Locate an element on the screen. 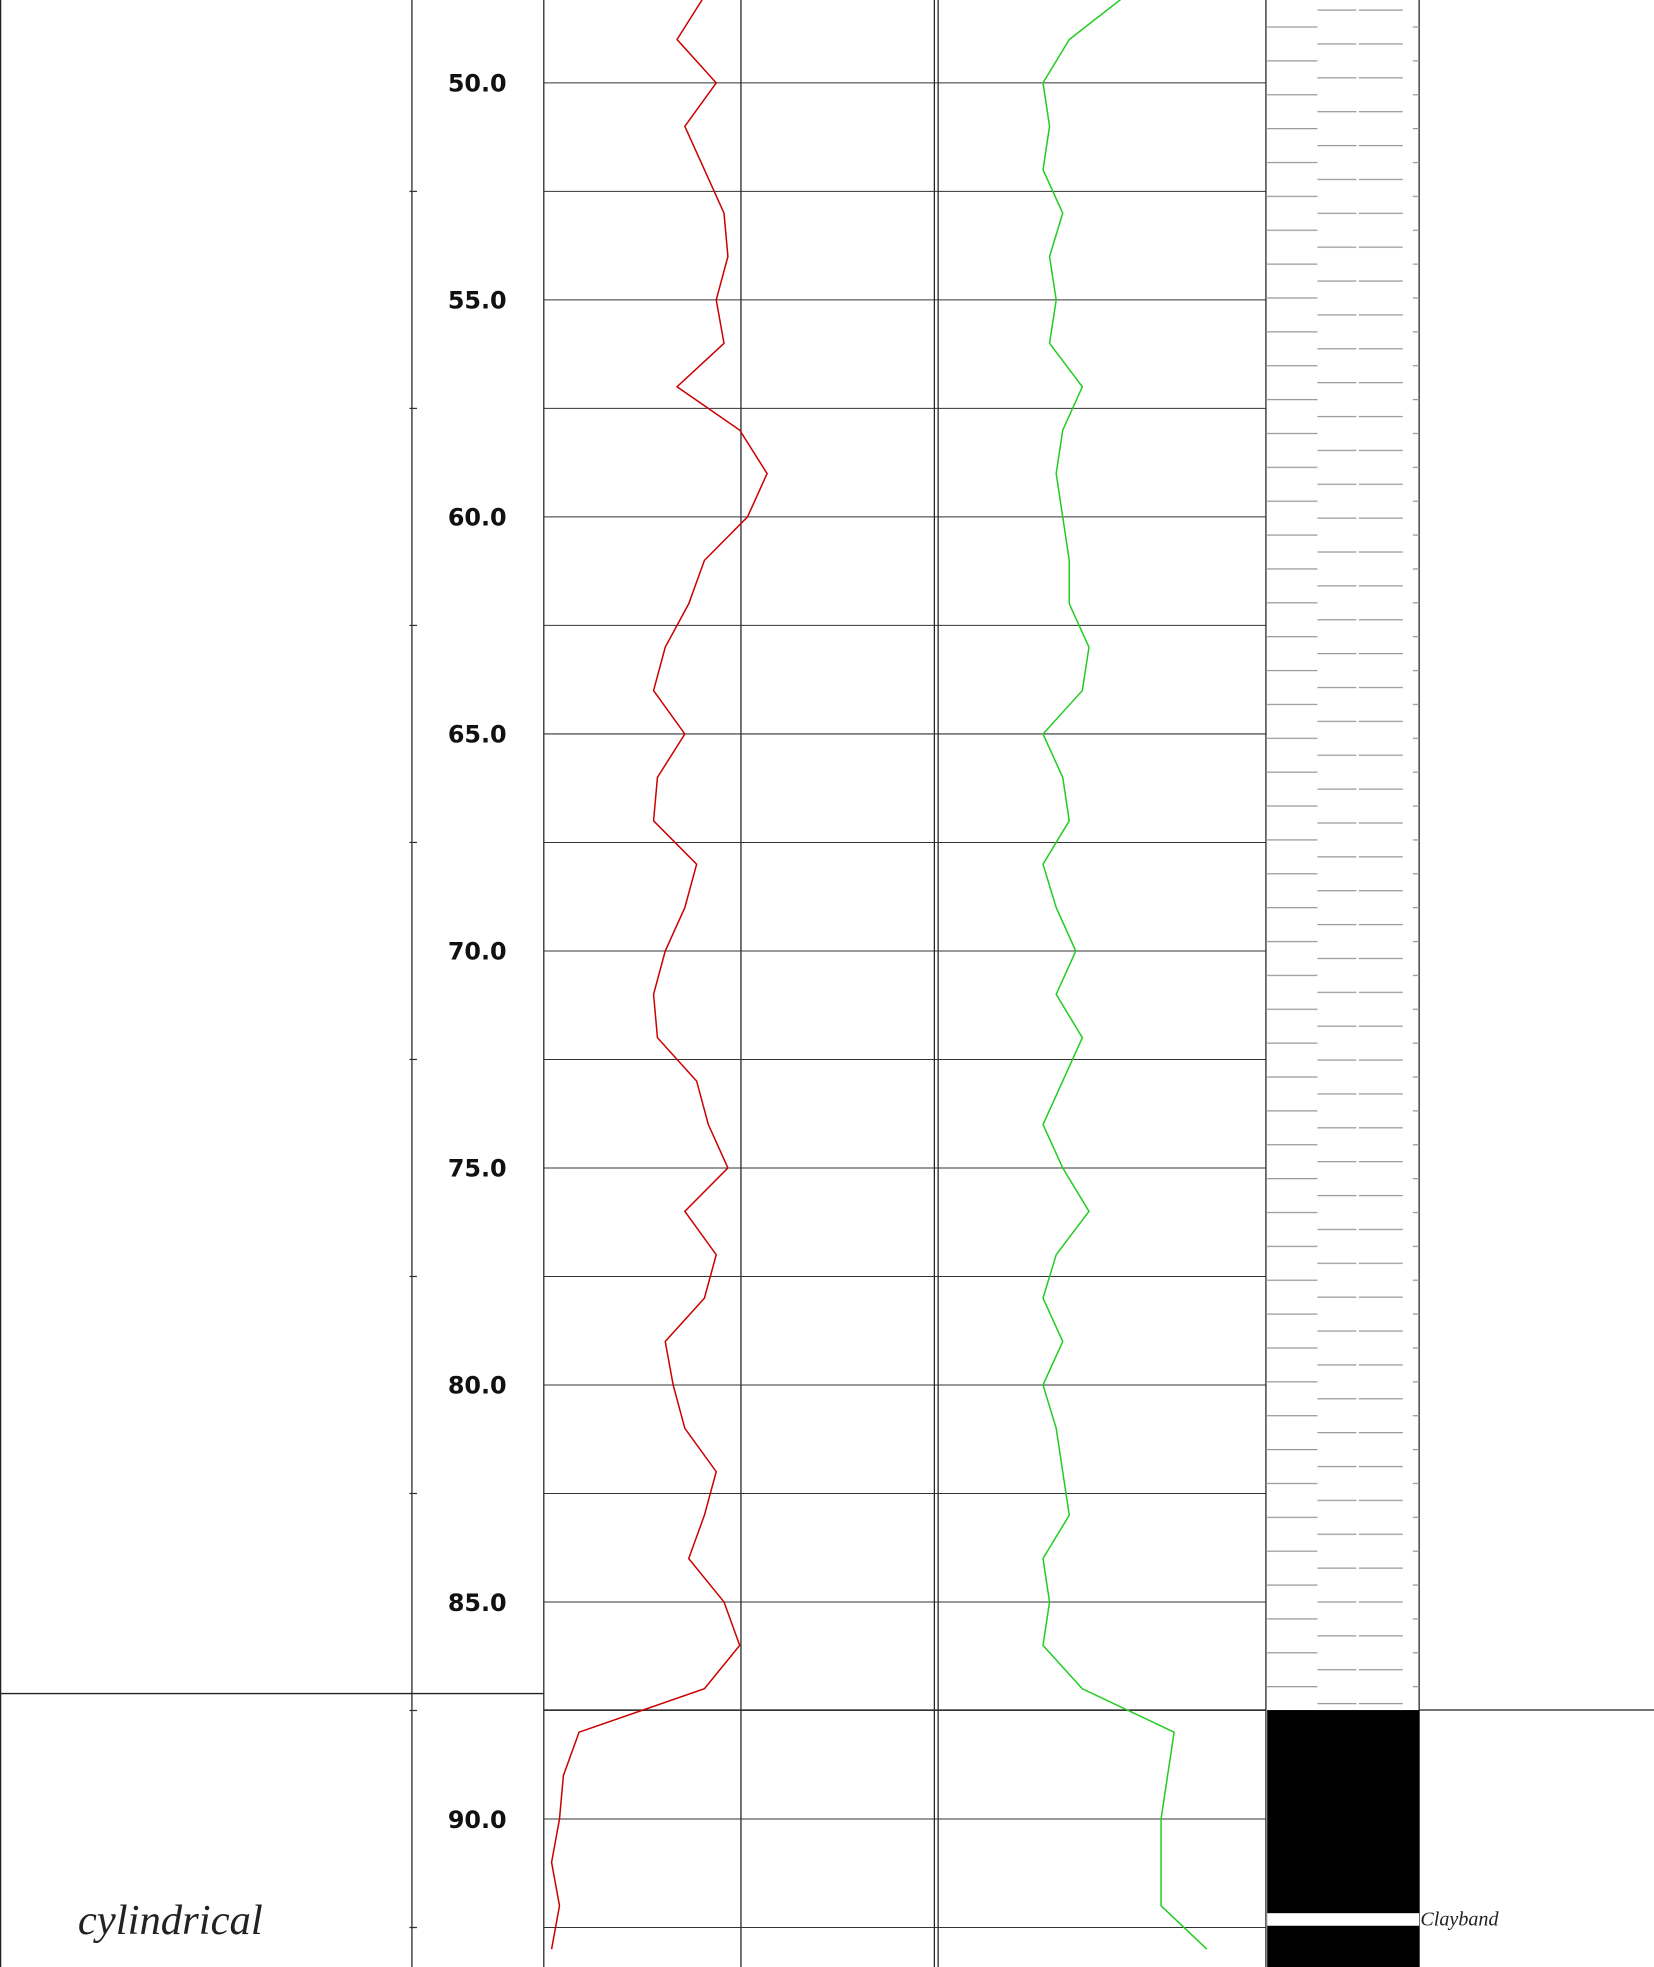 Image resolution: width=1654 pixels, height=1967 pixels. depth-label: 50.0 is located at coordinates (477, 84).